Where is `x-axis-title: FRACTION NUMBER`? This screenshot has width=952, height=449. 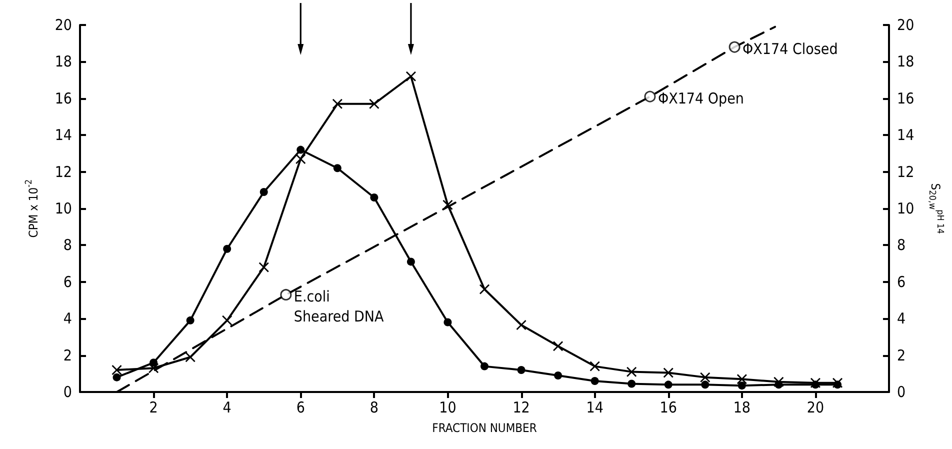 x-axis-title: FRACTION NUMBER is located at coordinates (485, 428).